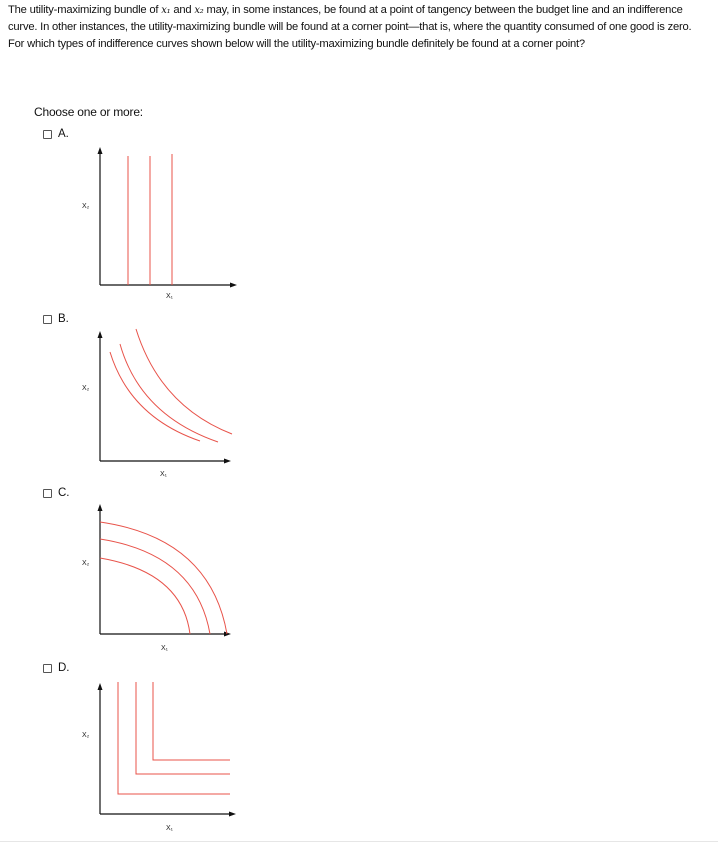  I want to click on x1-symbol: x₁, so click(166, 10).